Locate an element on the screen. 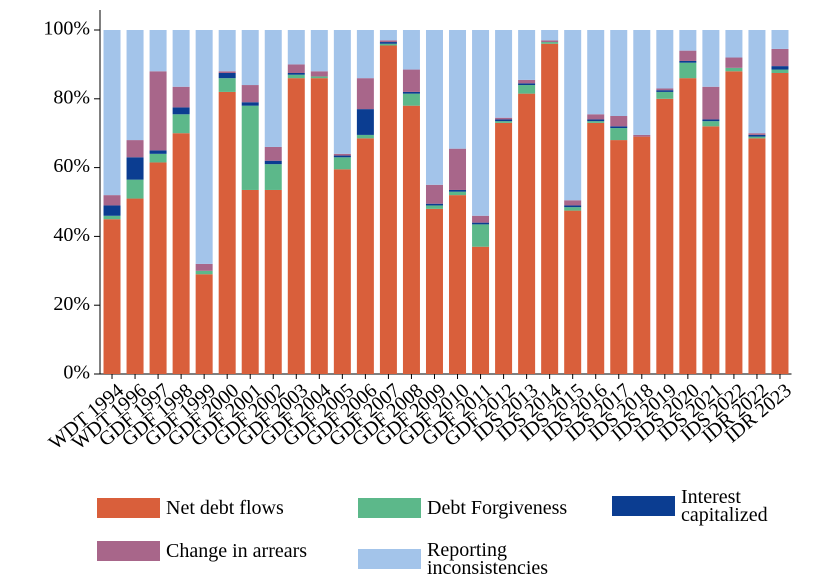 The height and width of the screenshot is (579, 825). legend-label: Reporting inconsistencies is located at coordinates (488, 559).